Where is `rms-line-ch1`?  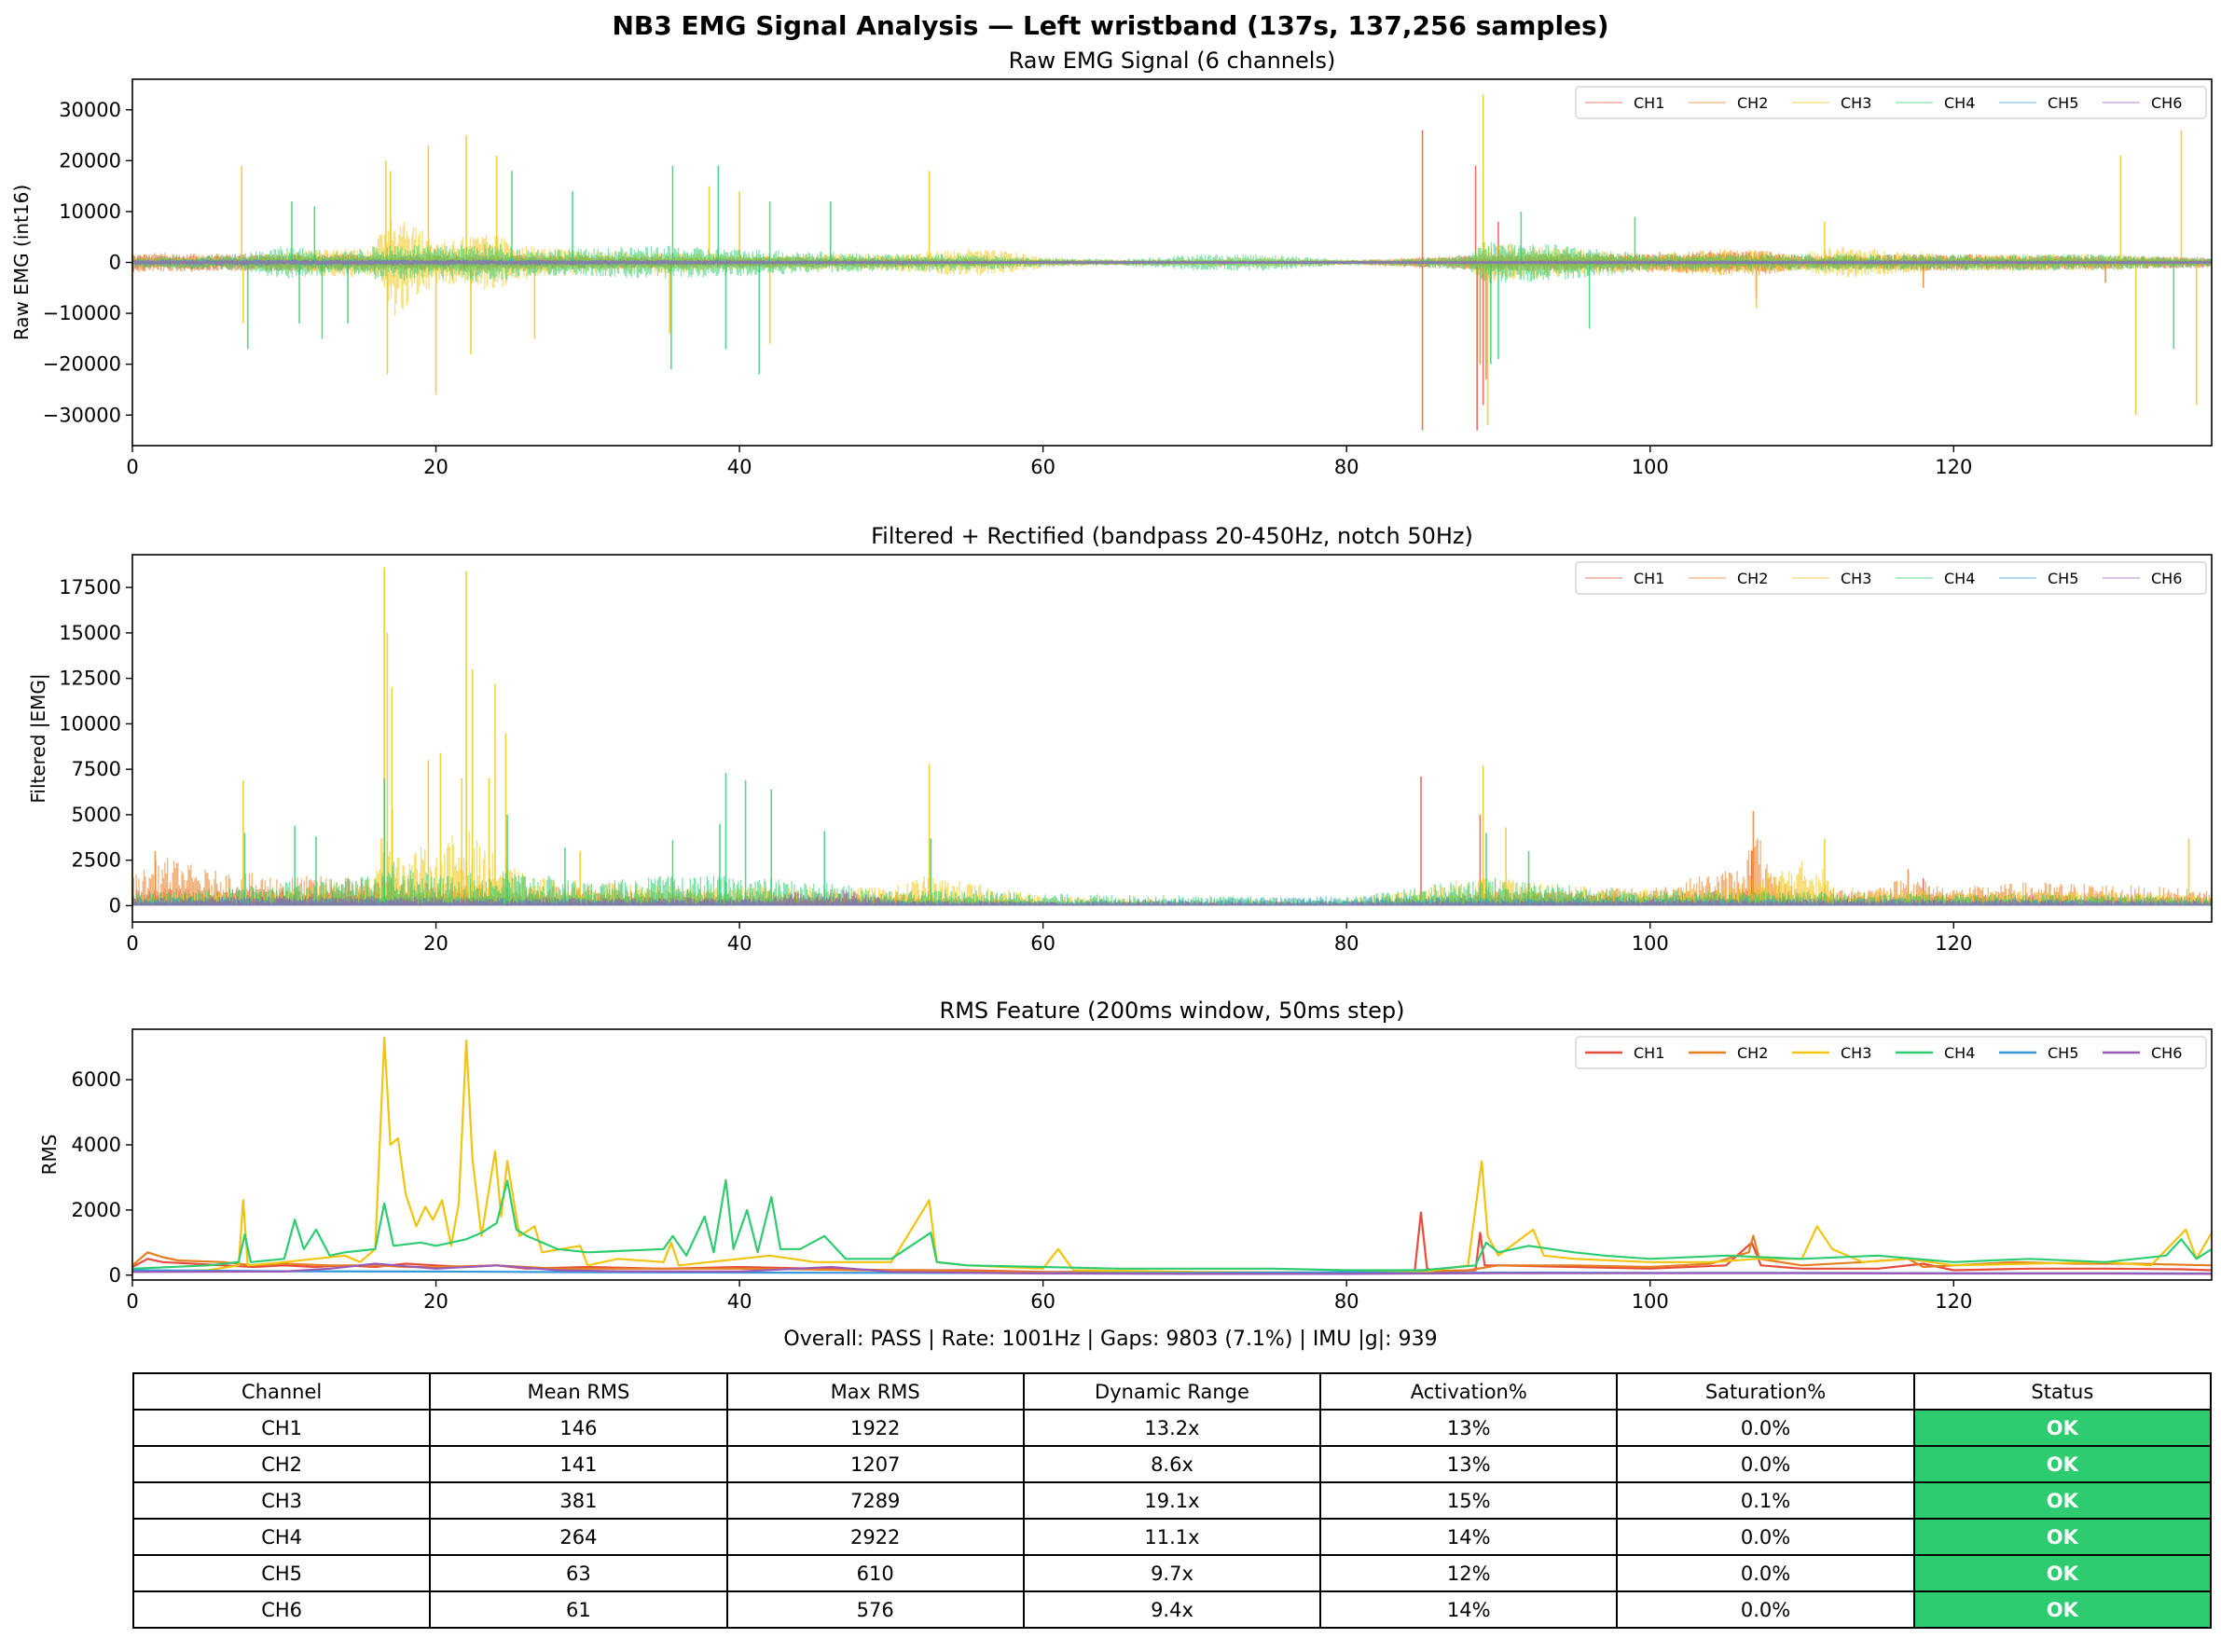 rms-line-ch1 is located at coordinates (1172, 1243).